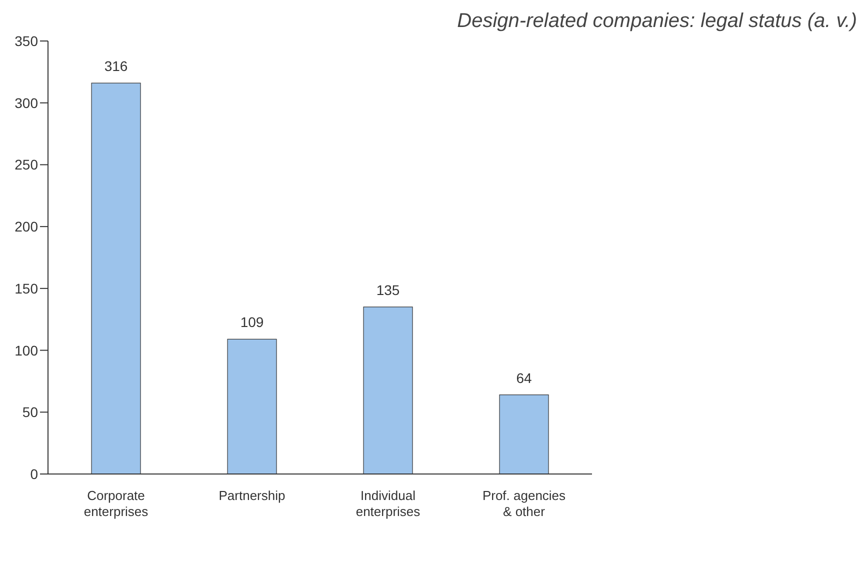 The width and height of the screenshot is (865, 564). Describe the element at coordinates (116, 503) in the screenshot. I see `x-tick-label: Corporate enterprises` at that location.